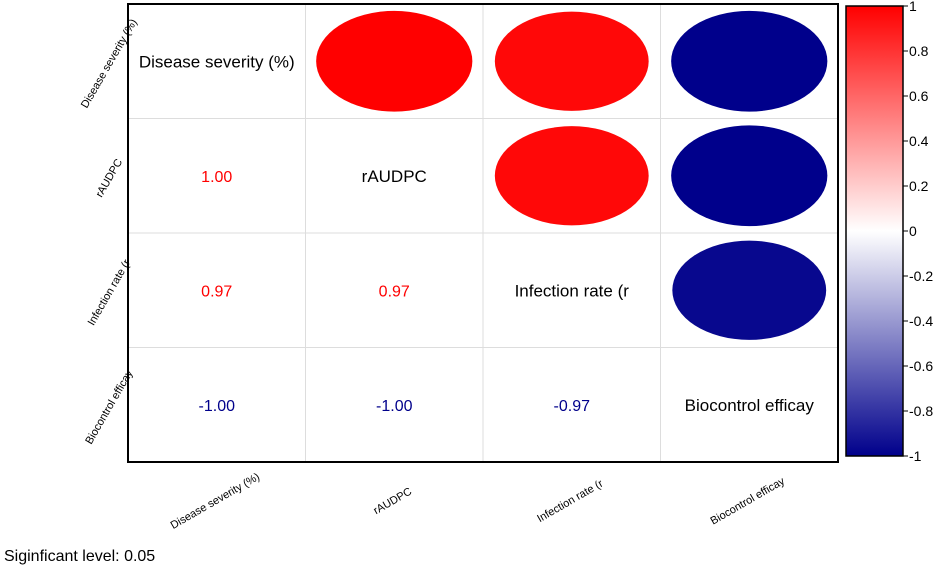 This screenshot has height=572, width=935. I want to click on colorbar-tick-label: 0.8, so click(919, 51).